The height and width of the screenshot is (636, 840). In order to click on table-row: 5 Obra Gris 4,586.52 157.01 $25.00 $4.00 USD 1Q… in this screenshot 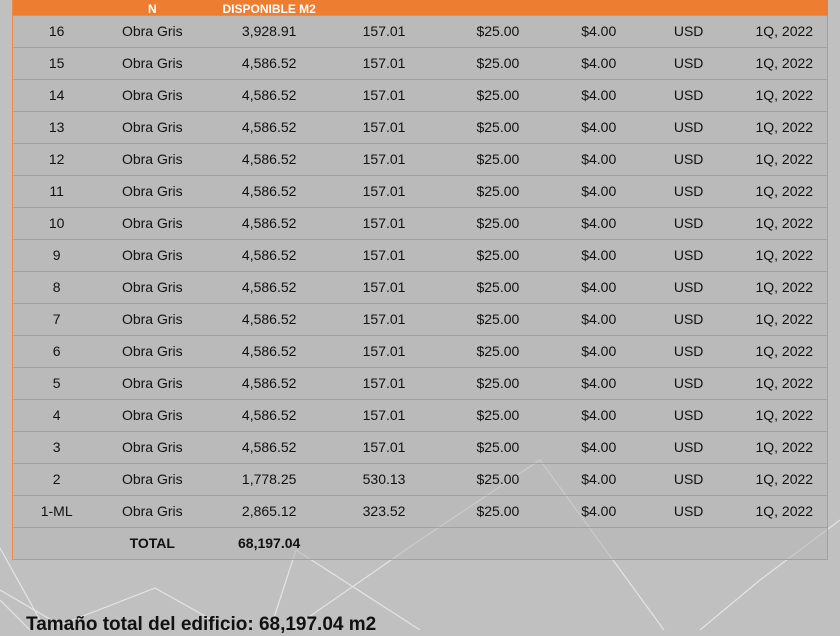, I will do `click(420, 383)`.